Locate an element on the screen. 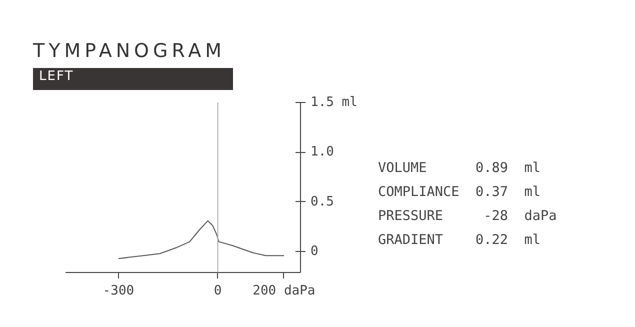  text: COMPLIANCE 0.37 ml is located at coordinates (460, 192).